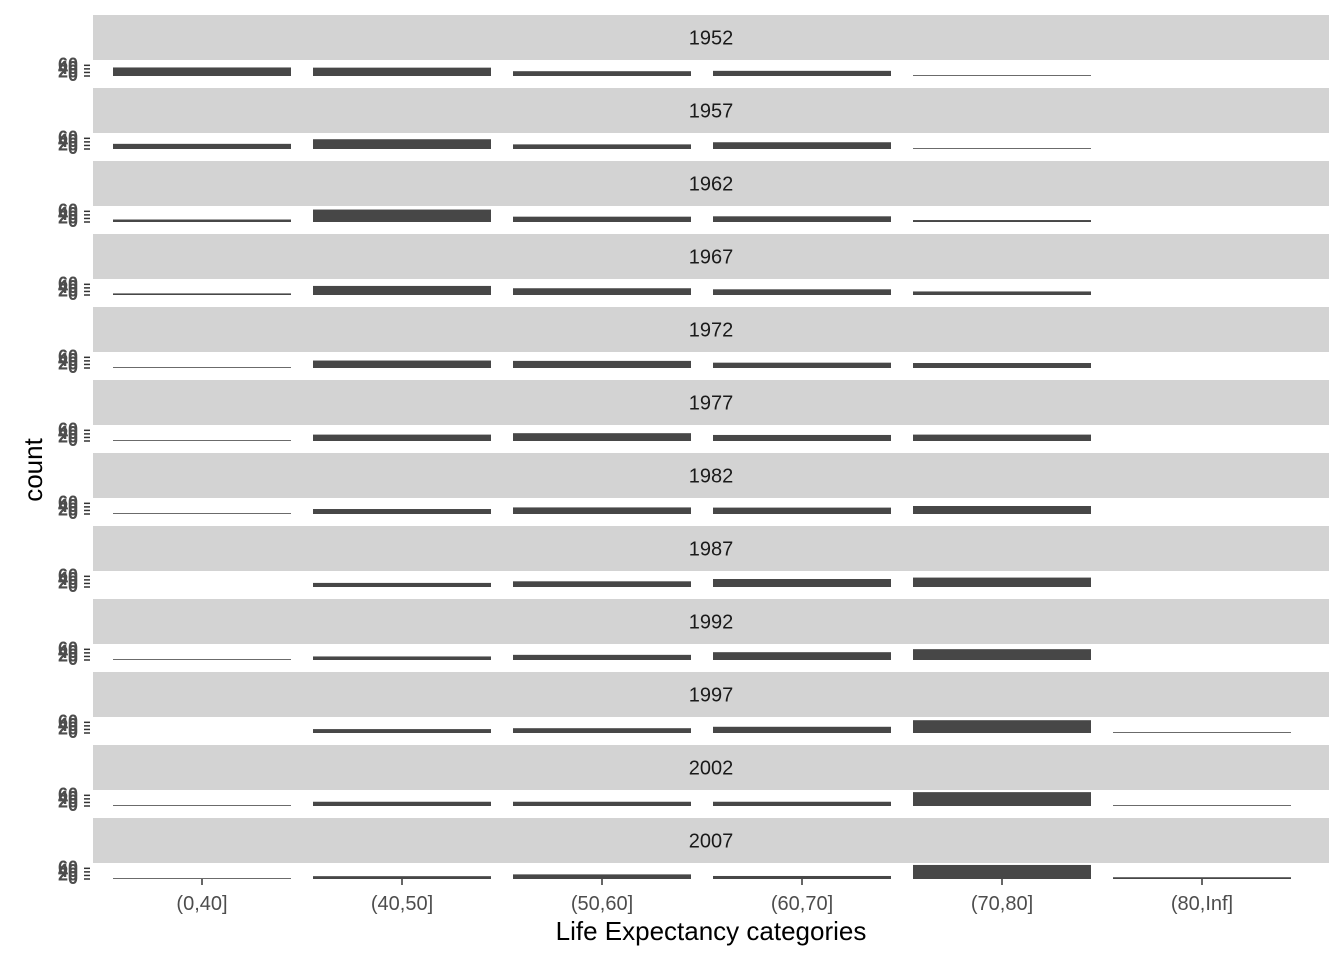  Describe the element at coordinates (1202, 904) in the screenshot. I see `x-tick-label: (80,Inf]` at that location.